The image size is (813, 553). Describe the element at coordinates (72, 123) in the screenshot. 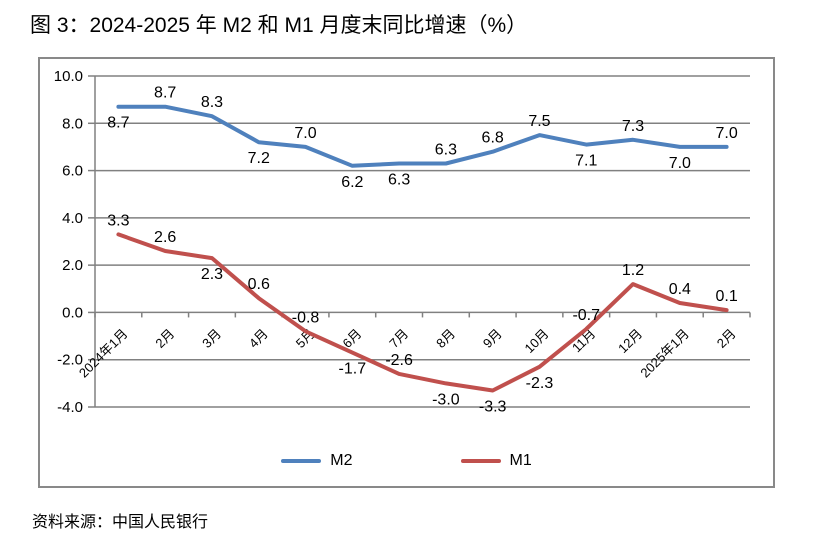

I see `y-tick-label: 8.0` at that location.